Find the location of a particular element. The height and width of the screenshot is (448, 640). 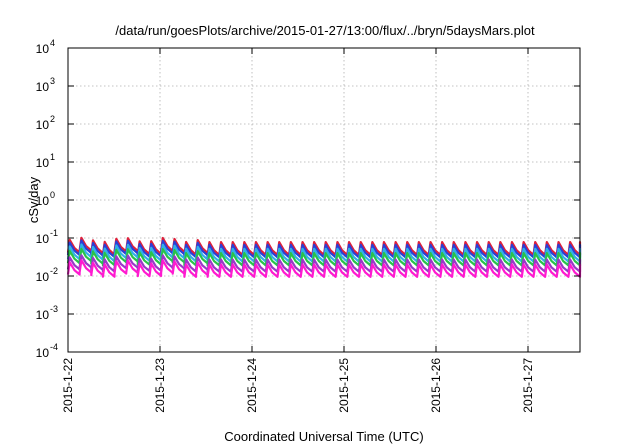

x-tick-label: 2015-1-26 is located at coordinates (436, 385).